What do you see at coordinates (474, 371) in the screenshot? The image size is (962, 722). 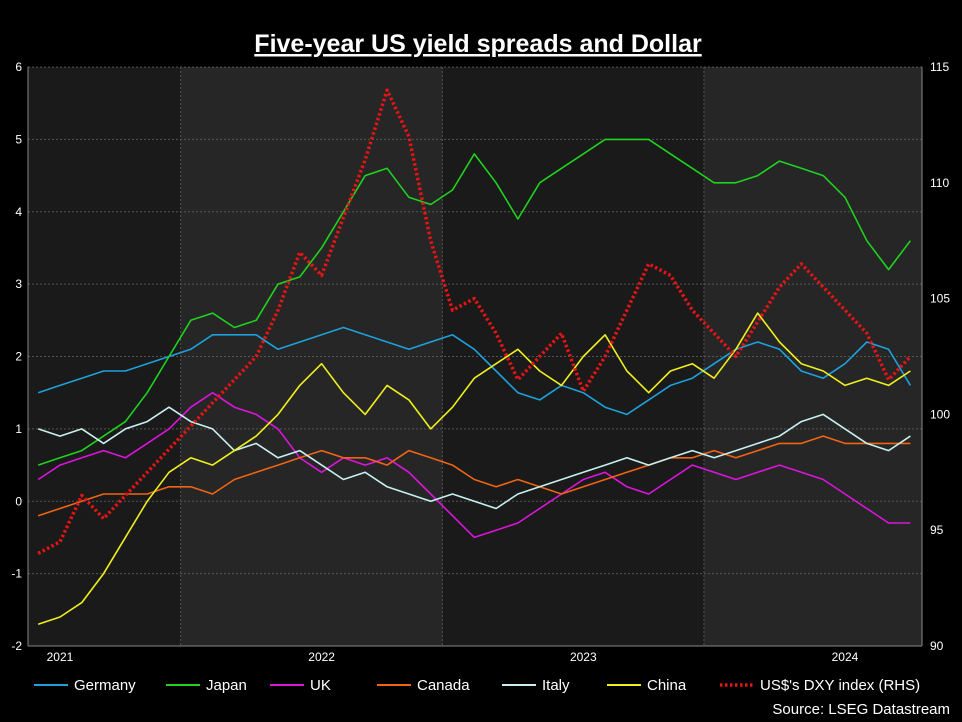 I see `series-line-germany` at bounding box center [474, 371].